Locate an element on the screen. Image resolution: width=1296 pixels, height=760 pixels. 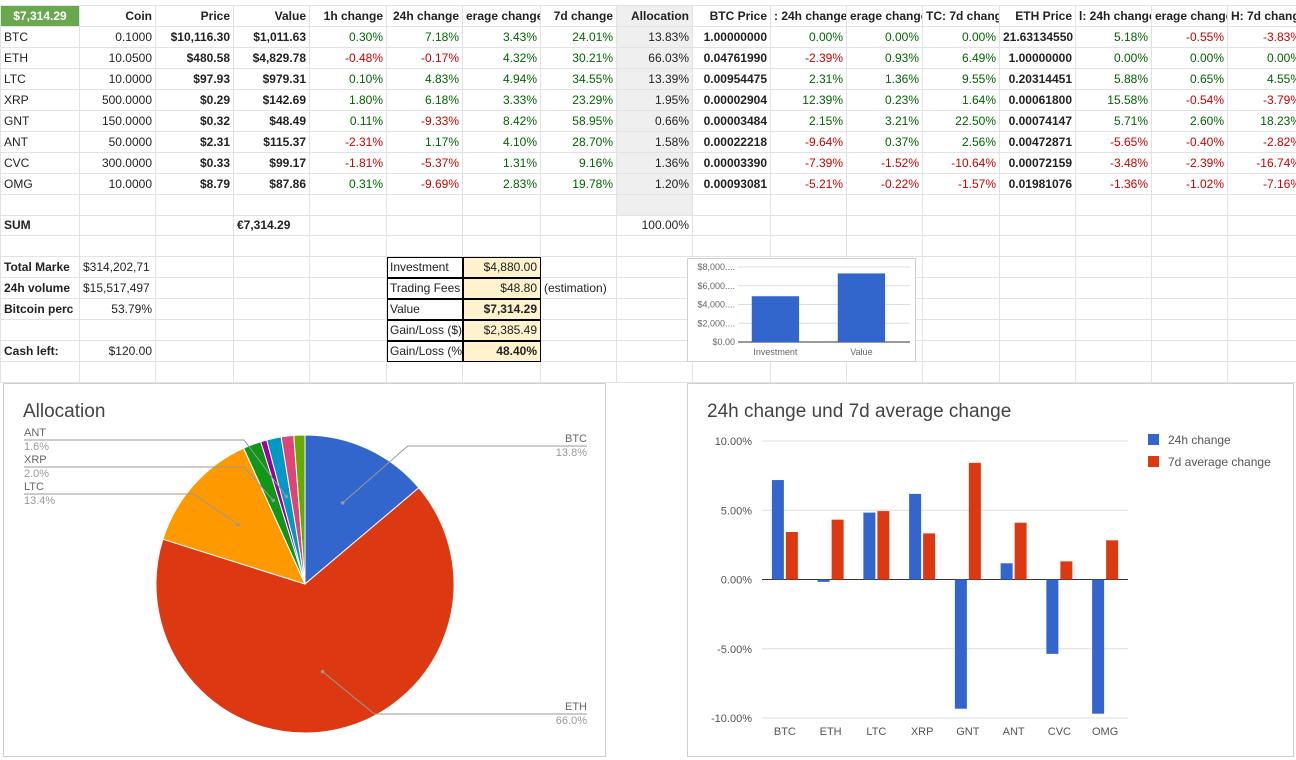
value-label: Value is located at coordinates (425, 309).